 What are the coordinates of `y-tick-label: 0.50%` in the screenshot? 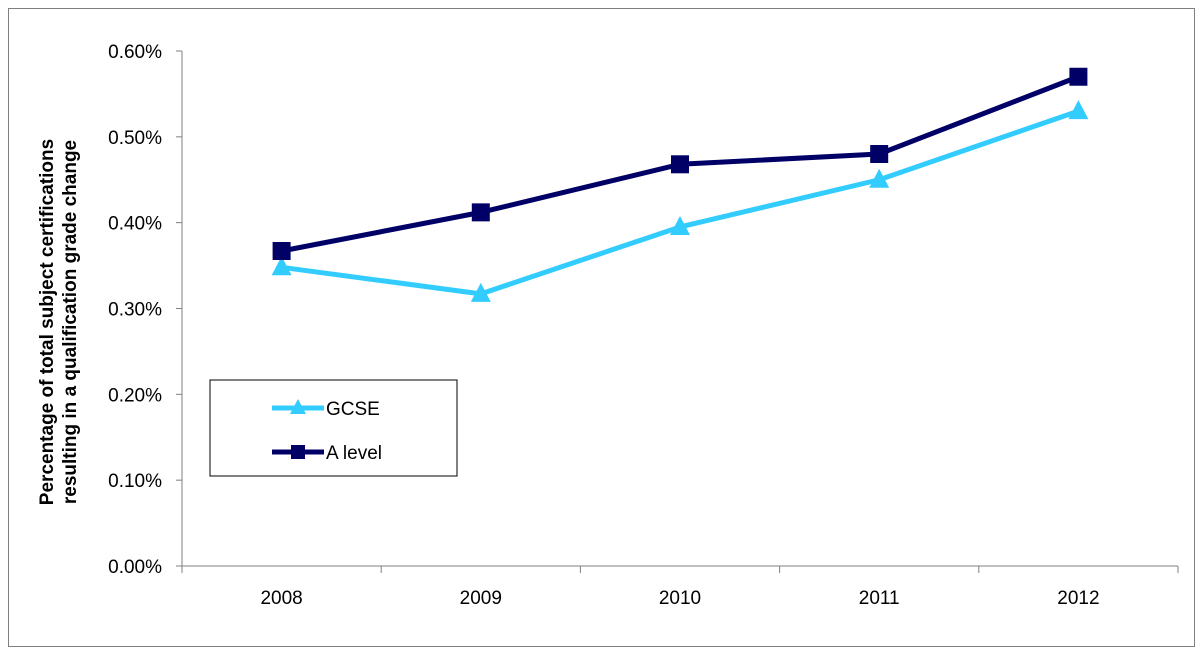 It's located at (135, 138).